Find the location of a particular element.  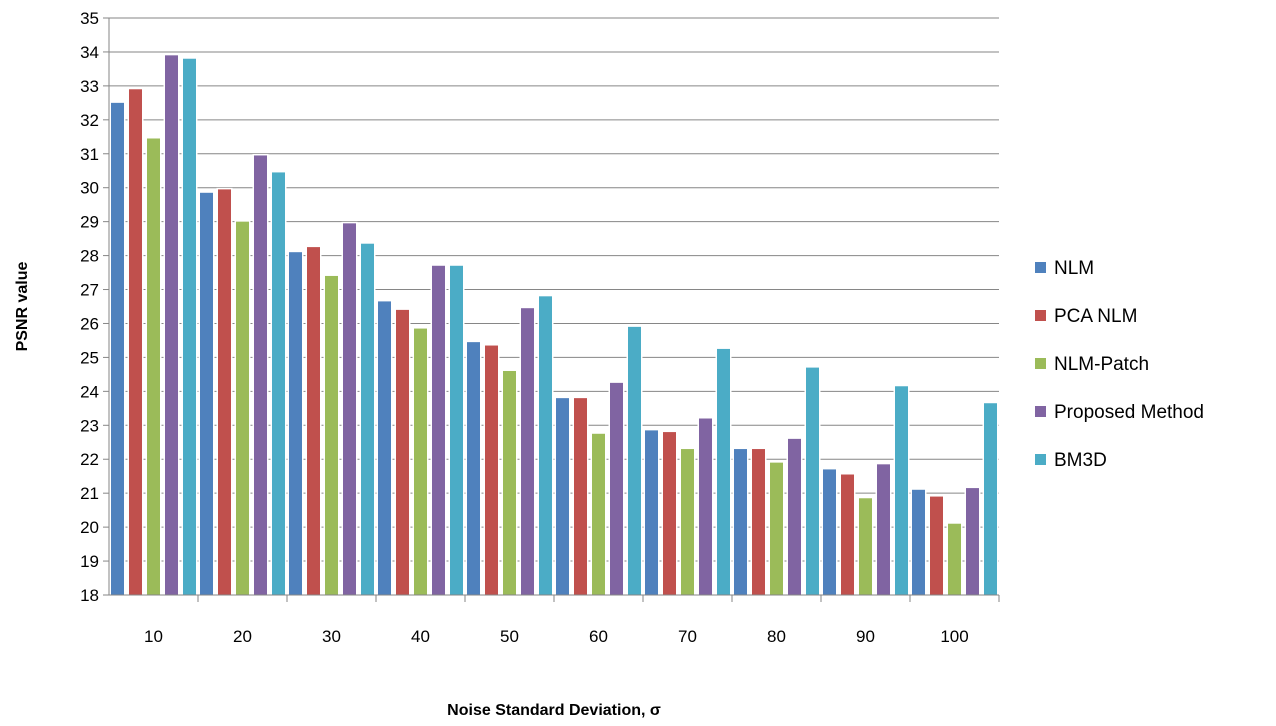

y-tick-label: 26 is located at coordinates (89, 323).